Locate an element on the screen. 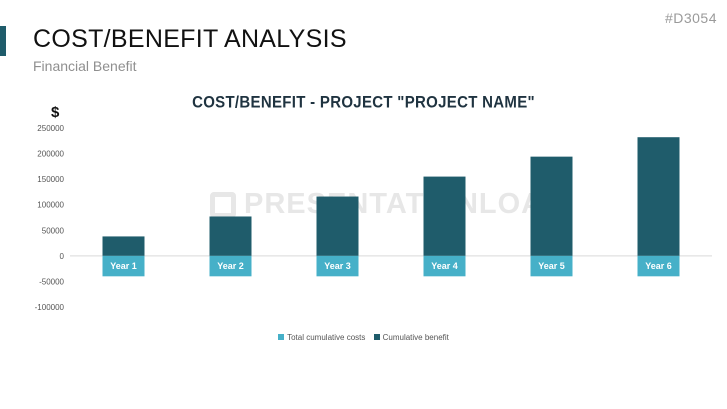 This screenshot has height=409, width=727. x-category-label: Year 4 is located at coordinates (444, 266).